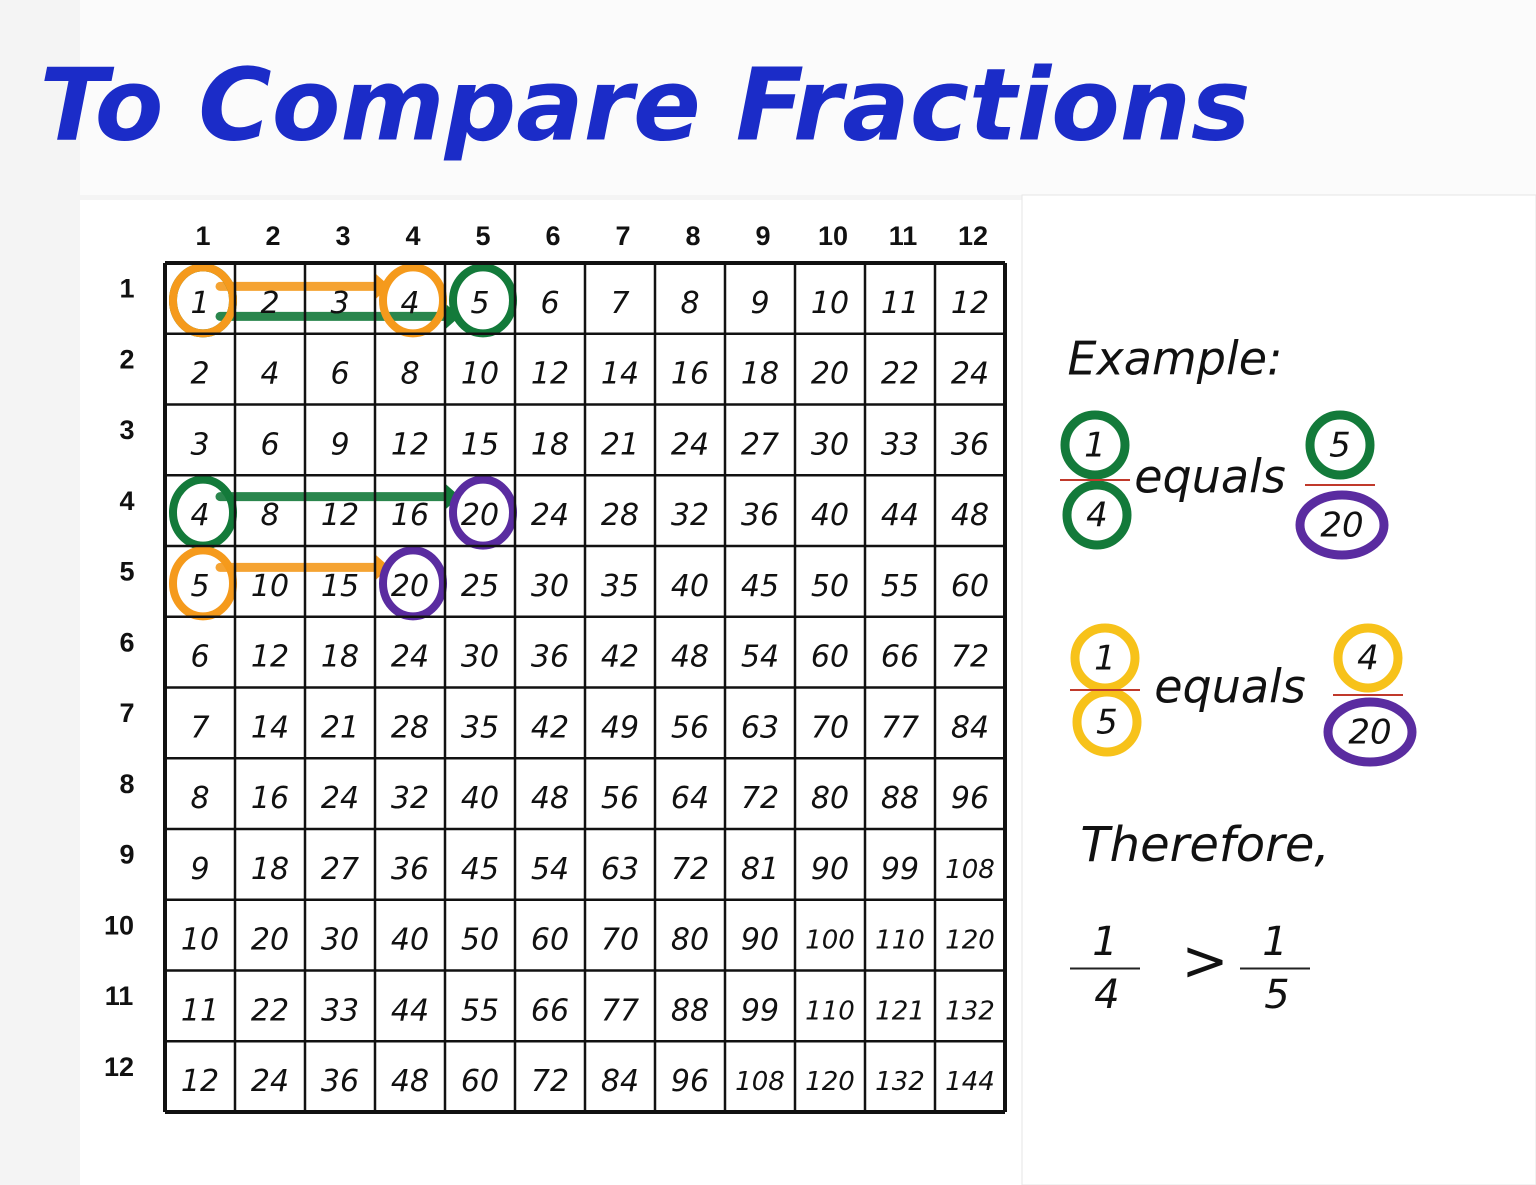  I want to click on table-cell: 1, so click(199, 303).